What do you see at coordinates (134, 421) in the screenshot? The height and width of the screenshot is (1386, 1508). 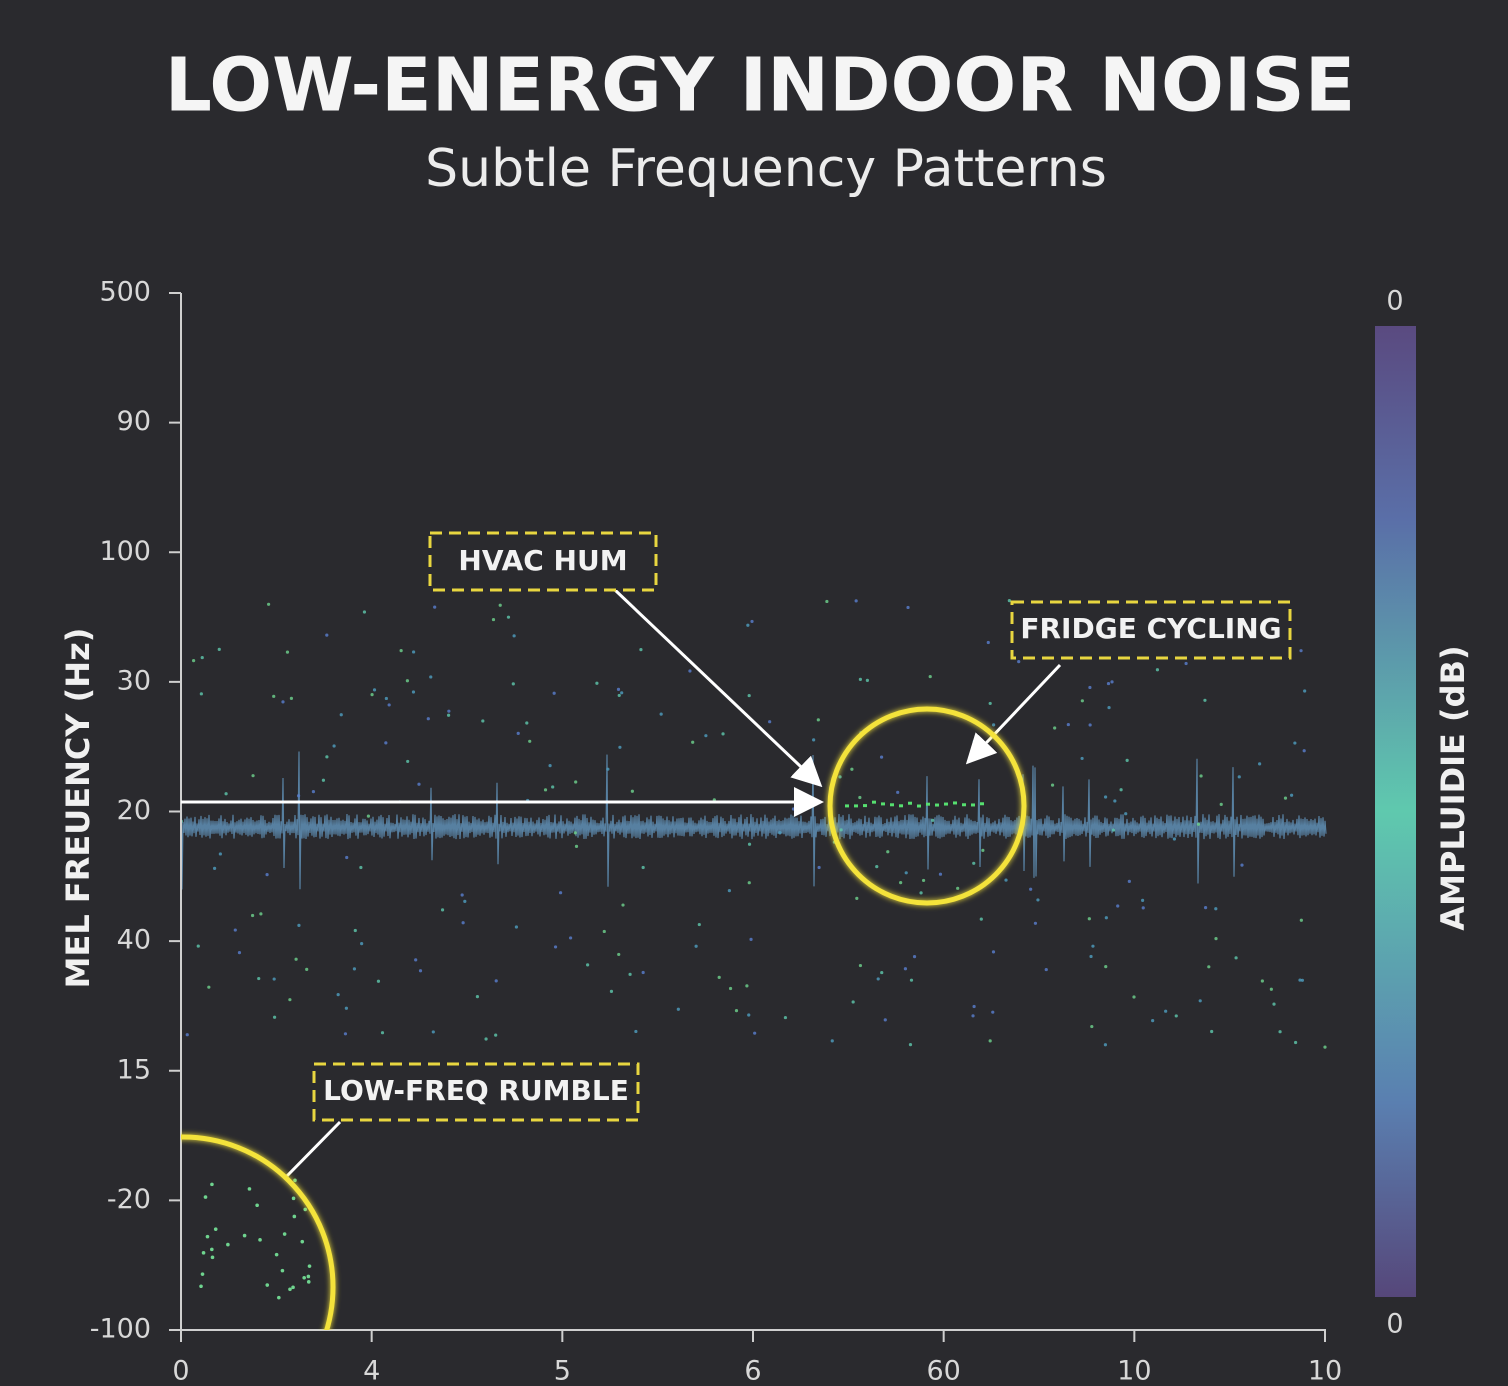 I see `y-tick-label: 90` at bounding box center [134, 421].